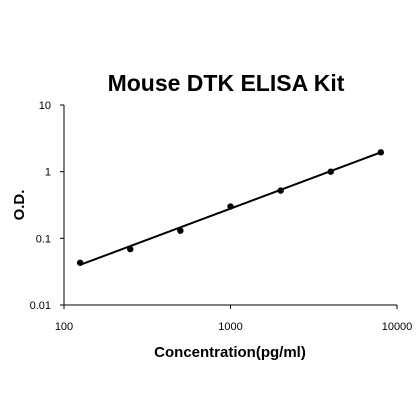  I want to click on x-axis-label: Concentration(pg/ml), so click(230, 352).